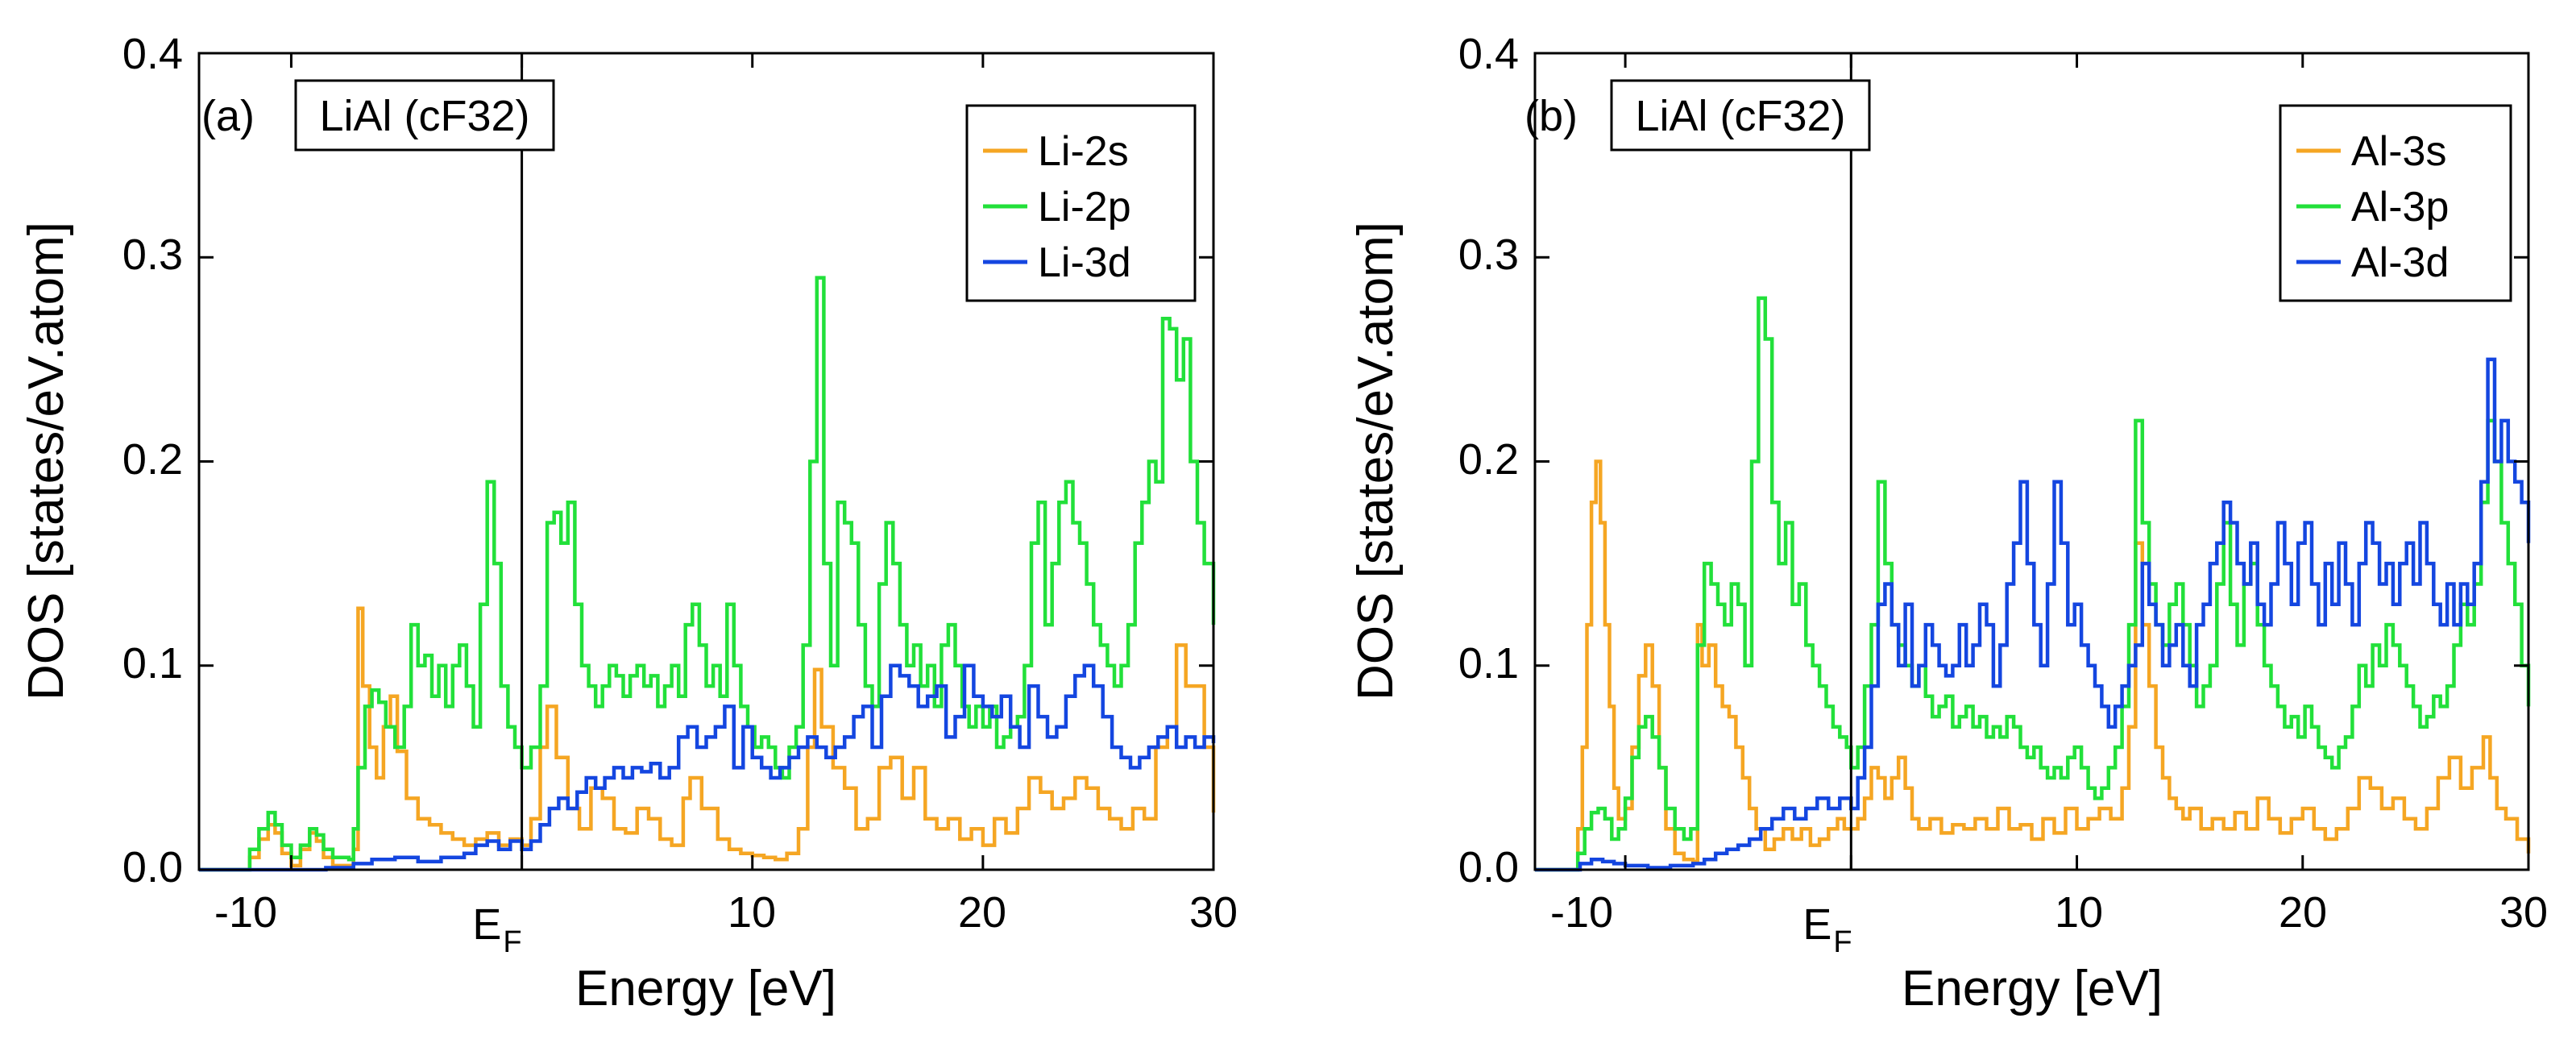  Describe the element at coordinates (1488, 54) in the screenshot. I see `panel-b-y-tick-label: 0.4` at that location.